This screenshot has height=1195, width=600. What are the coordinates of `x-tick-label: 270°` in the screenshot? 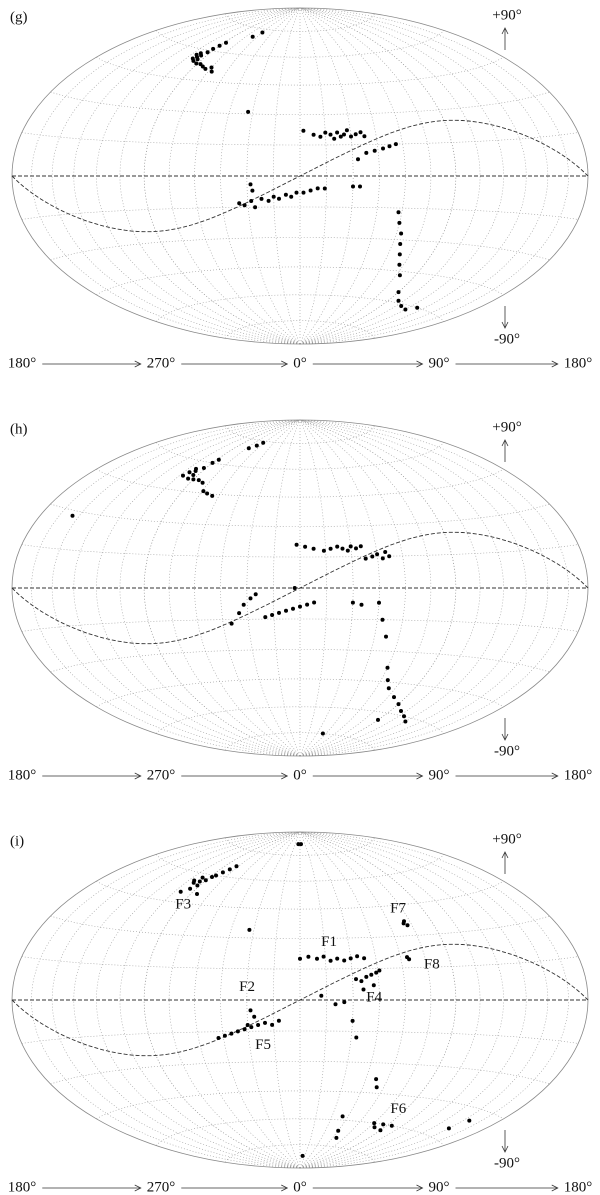 It's located at (161, 1187).